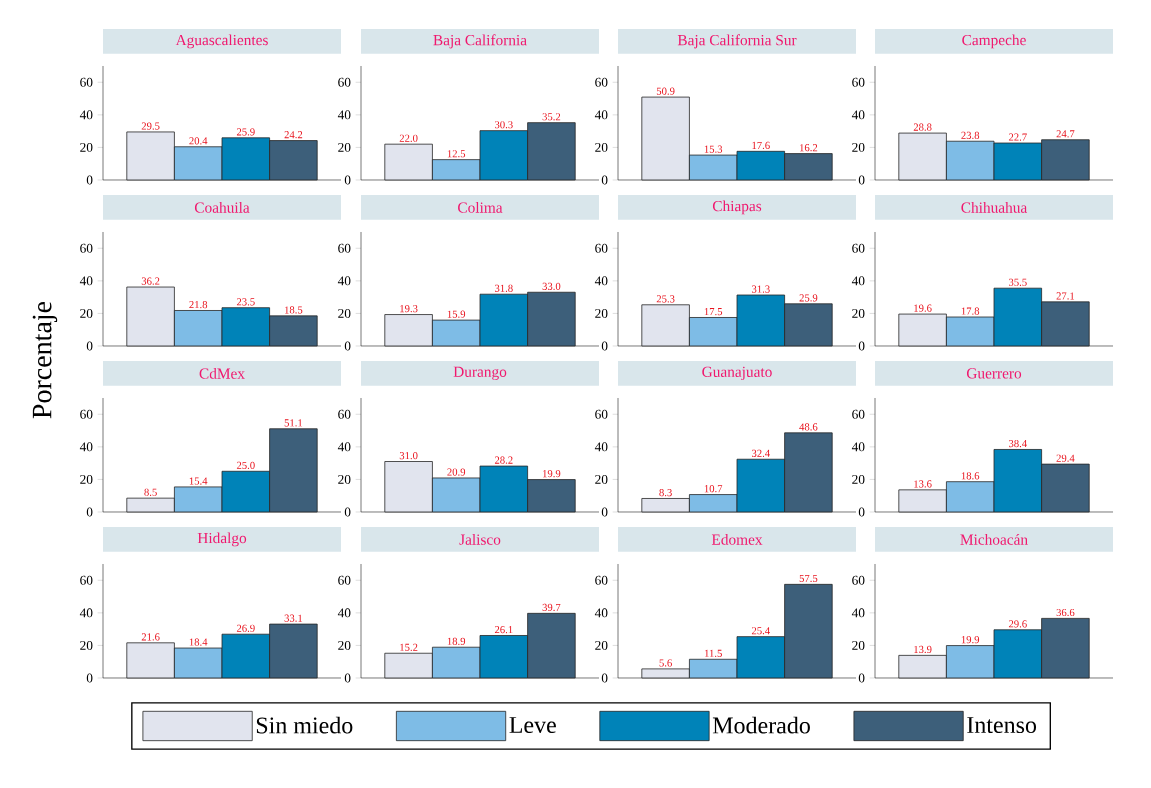  I want to click on chart-title: Michoacán, so click(994, 539).